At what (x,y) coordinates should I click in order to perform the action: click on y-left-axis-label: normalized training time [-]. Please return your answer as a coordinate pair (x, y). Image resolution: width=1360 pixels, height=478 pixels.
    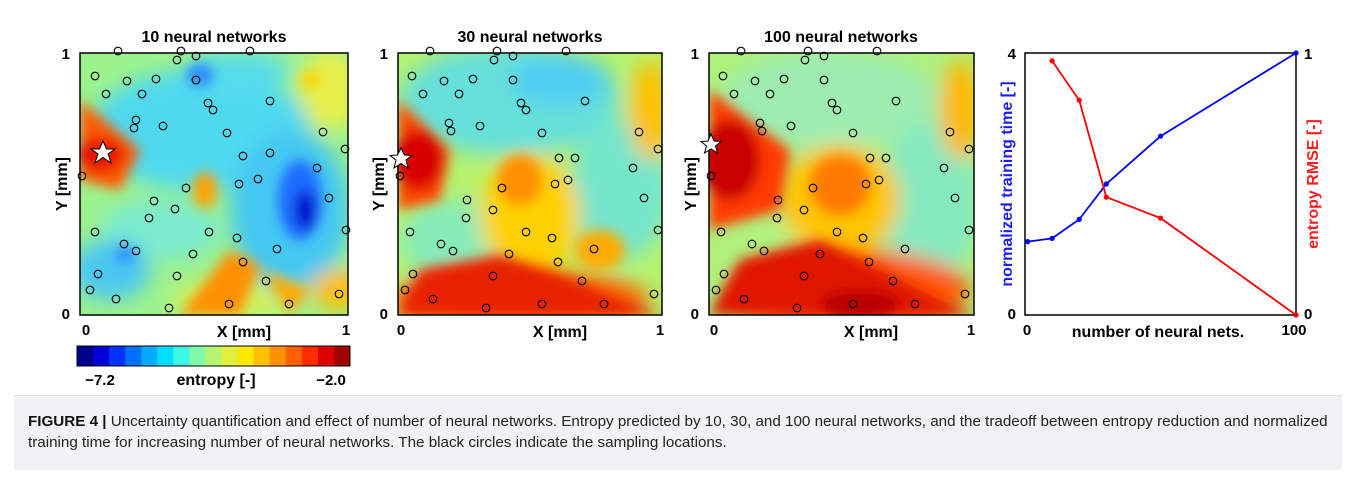
    Looking at the image, I should click on (1007, 183).